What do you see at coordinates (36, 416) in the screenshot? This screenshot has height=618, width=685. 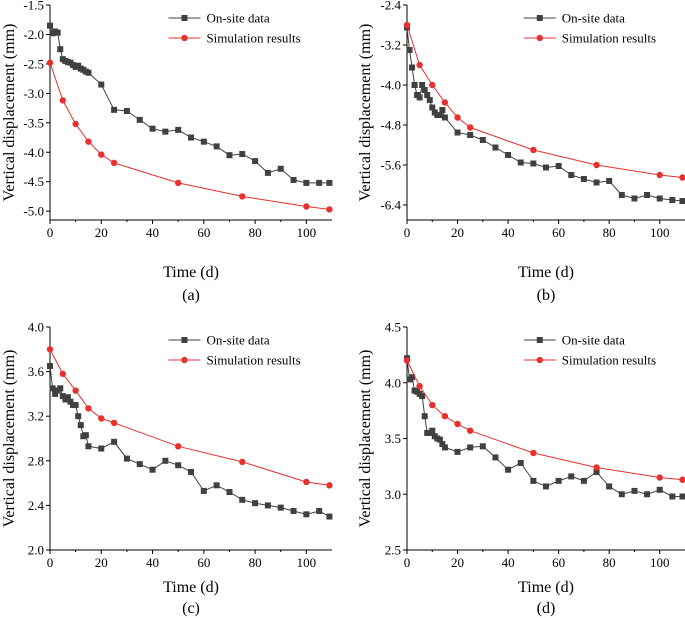 I see `y-tick-label: 3.2` at bounding box center [36, 416].